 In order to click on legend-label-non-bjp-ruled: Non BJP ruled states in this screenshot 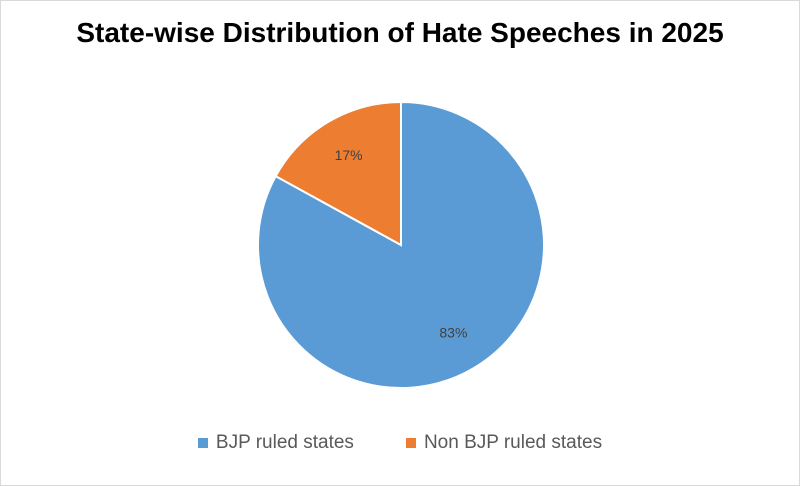, I will do `click(513, 442)`.